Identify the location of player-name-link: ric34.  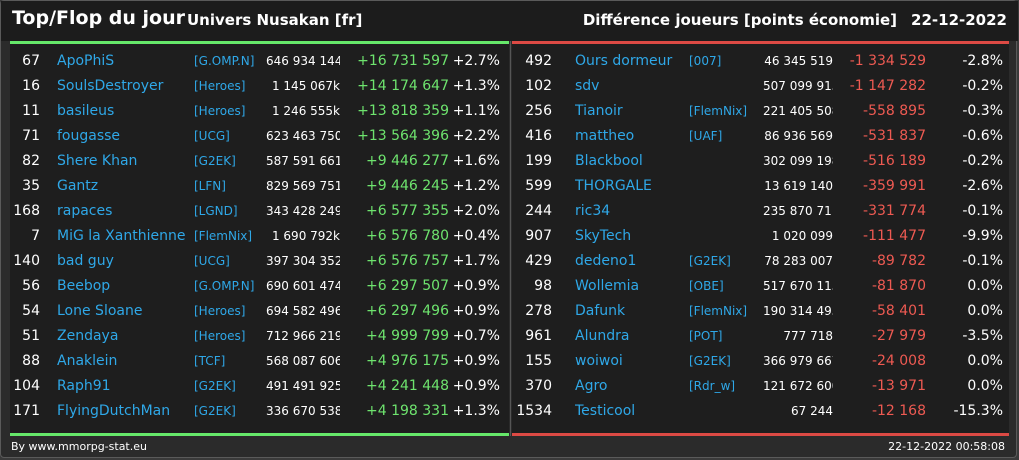
(593, 211).